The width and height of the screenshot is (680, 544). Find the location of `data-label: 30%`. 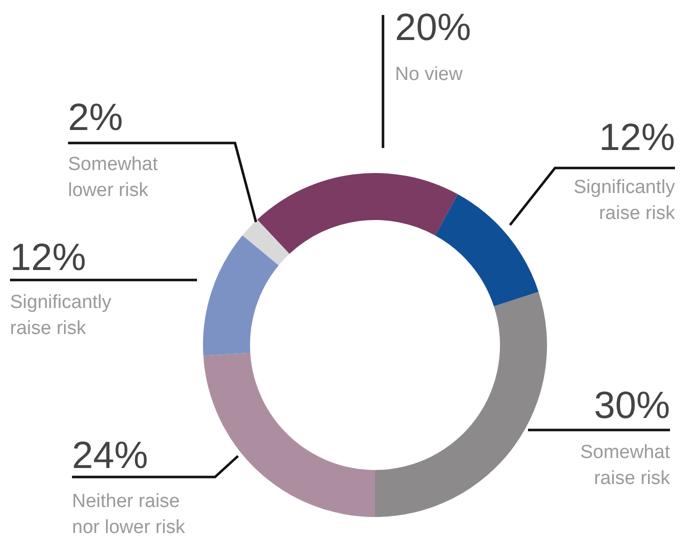

data-label: 30% is located at coordinates (632, 406).